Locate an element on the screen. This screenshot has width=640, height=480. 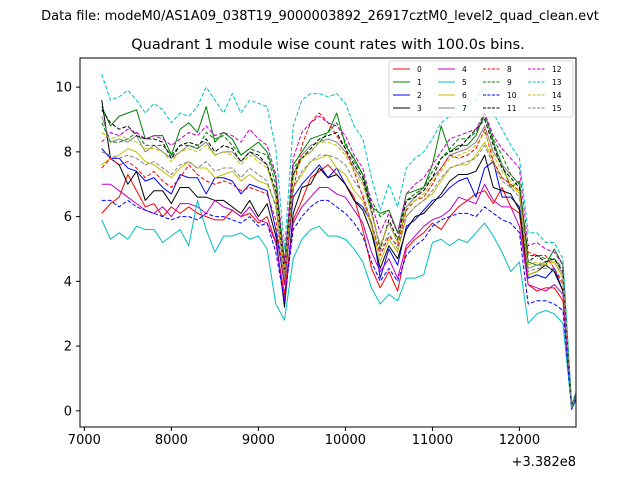
y-tick-label: 10 is located at coordinates (63, 88).